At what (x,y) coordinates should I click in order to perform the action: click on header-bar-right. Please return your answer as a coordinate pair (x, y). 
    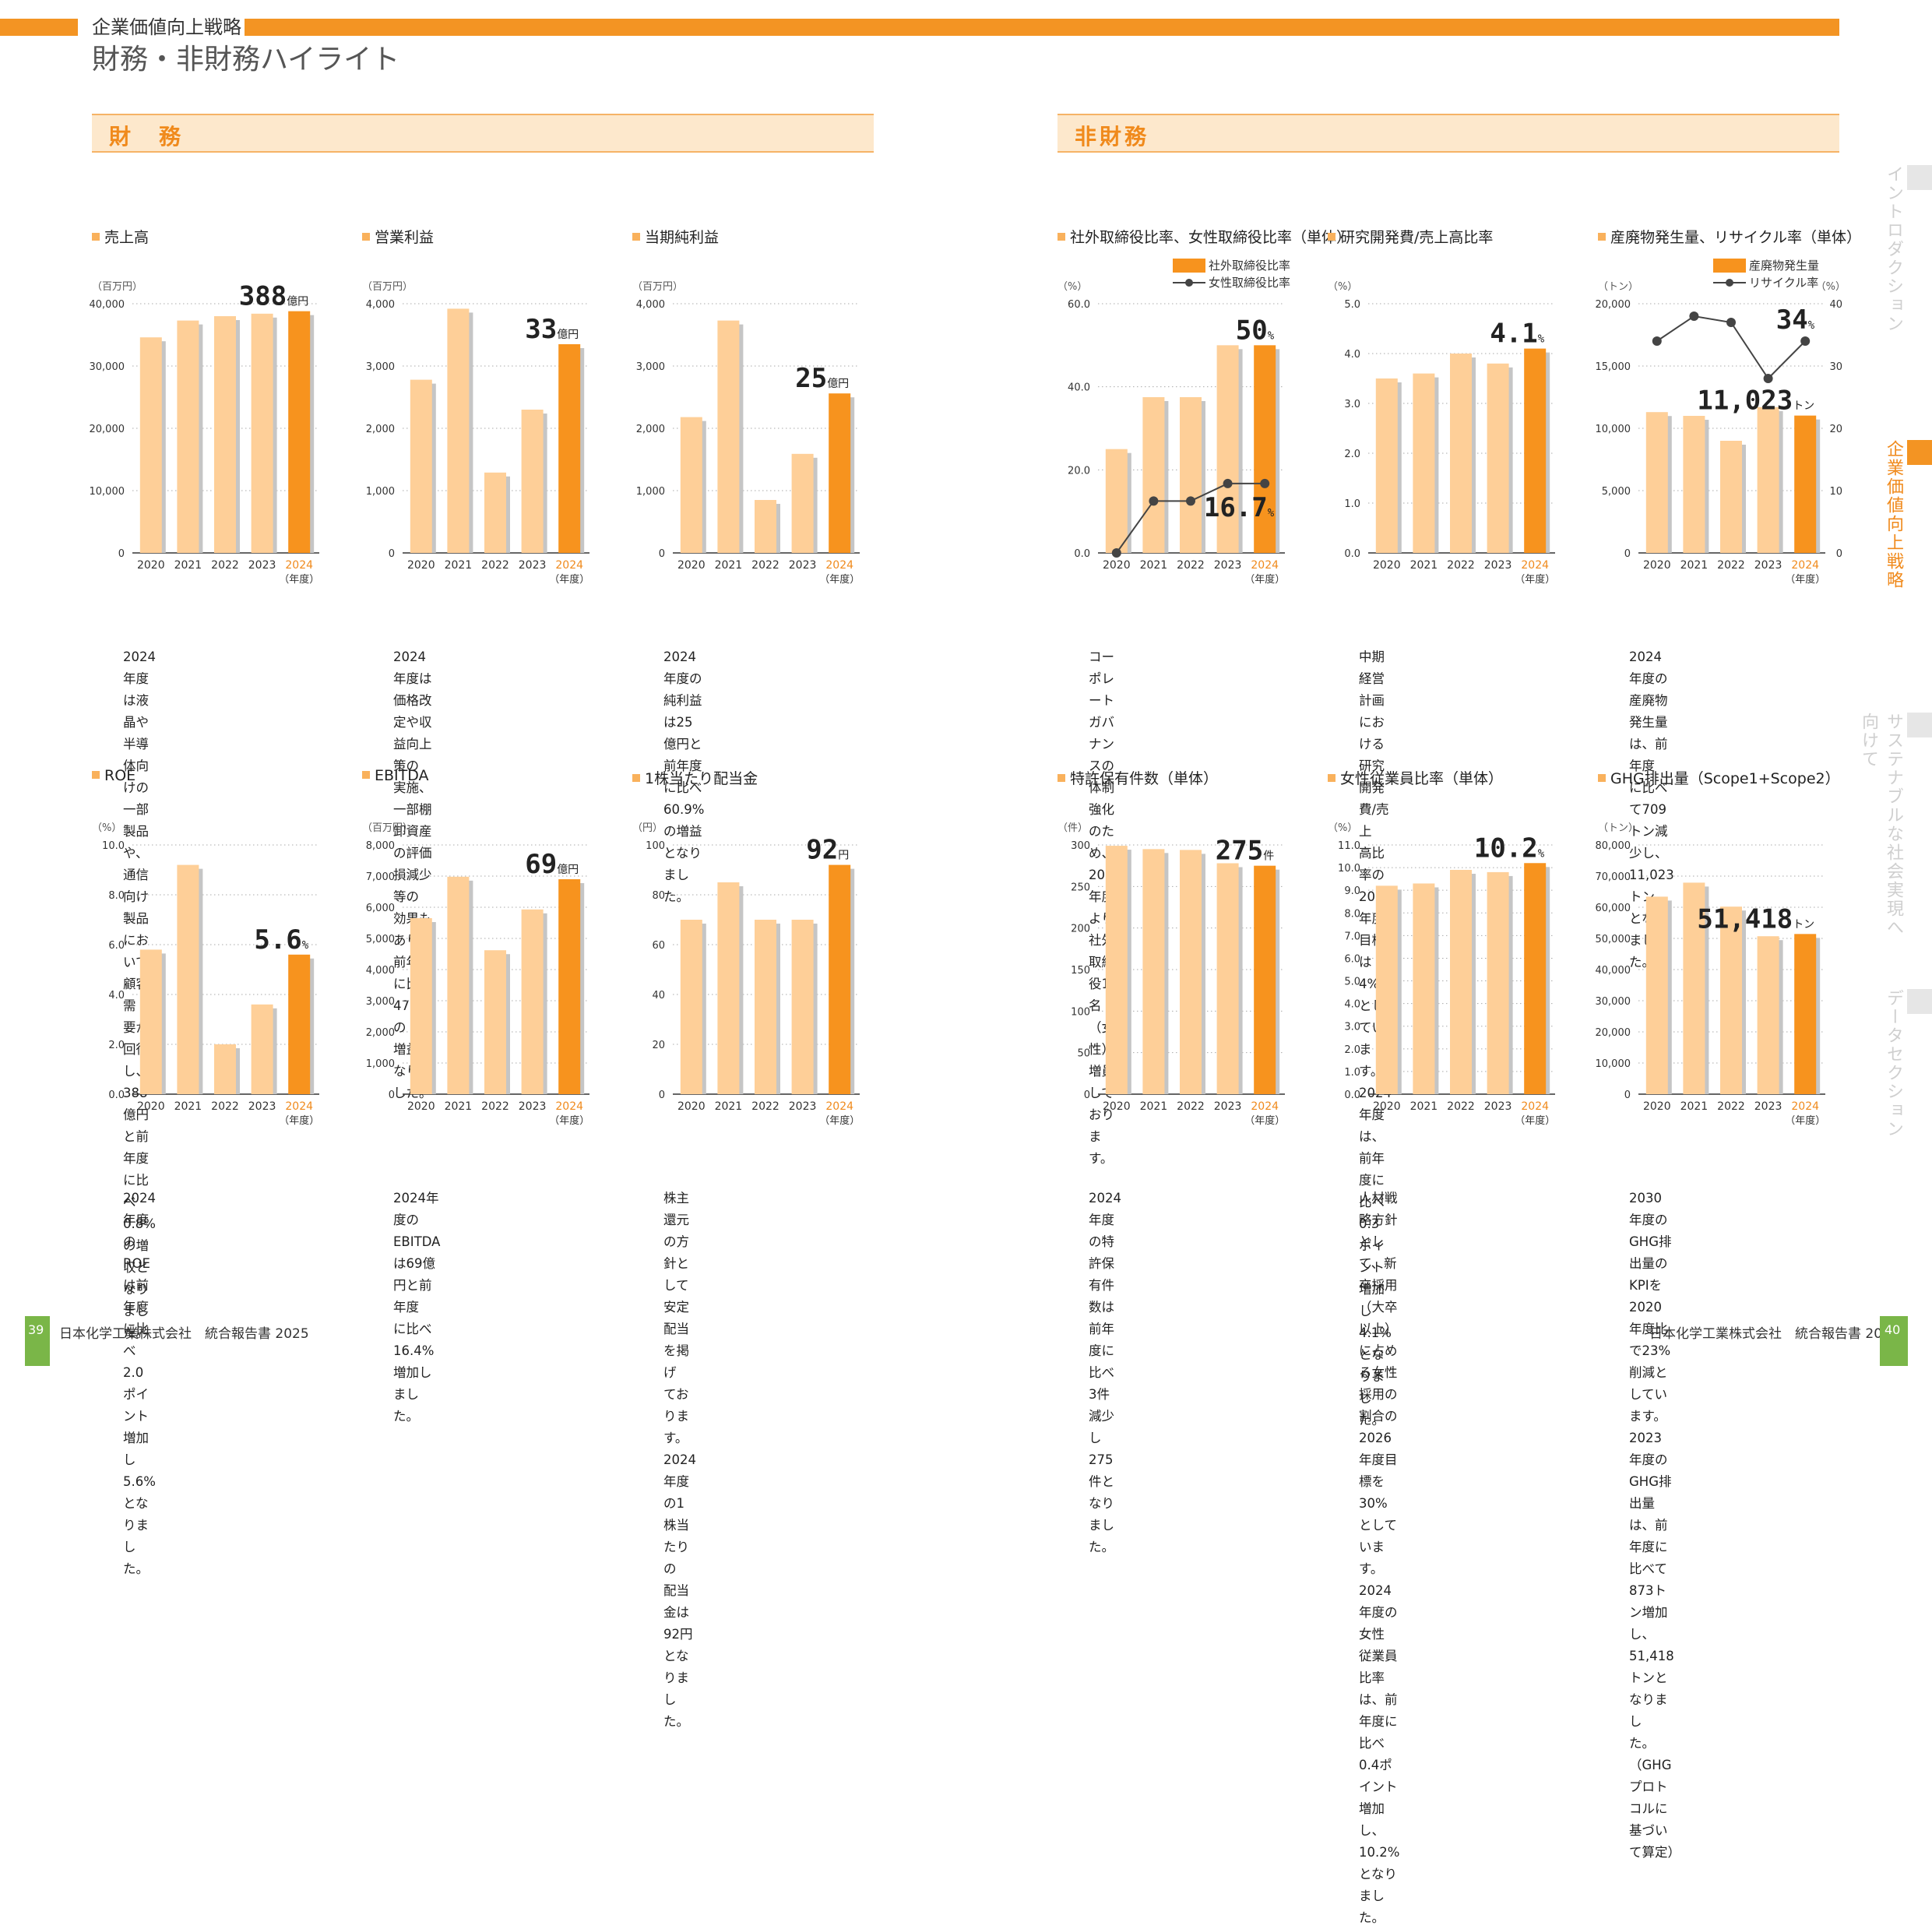
    Looking at the image, I should click on (1042, 27).